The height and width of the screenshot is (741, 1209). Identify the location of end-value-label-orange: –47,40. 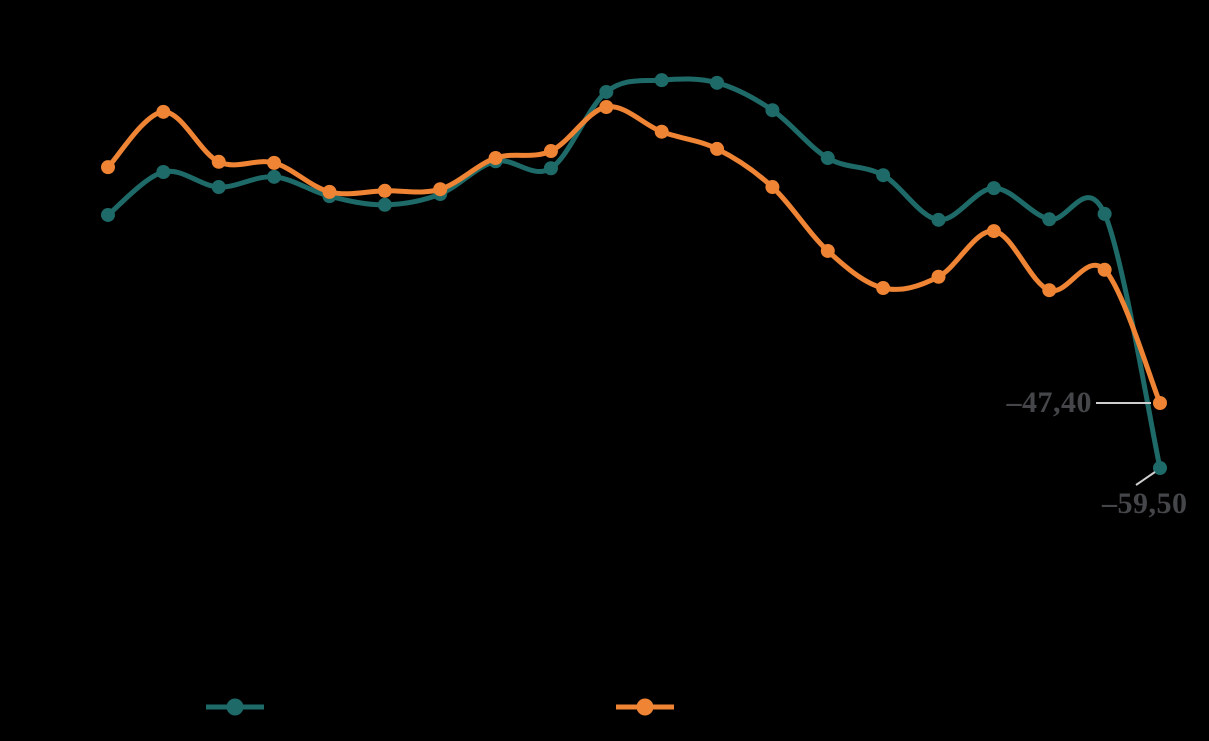
(1049, 402).